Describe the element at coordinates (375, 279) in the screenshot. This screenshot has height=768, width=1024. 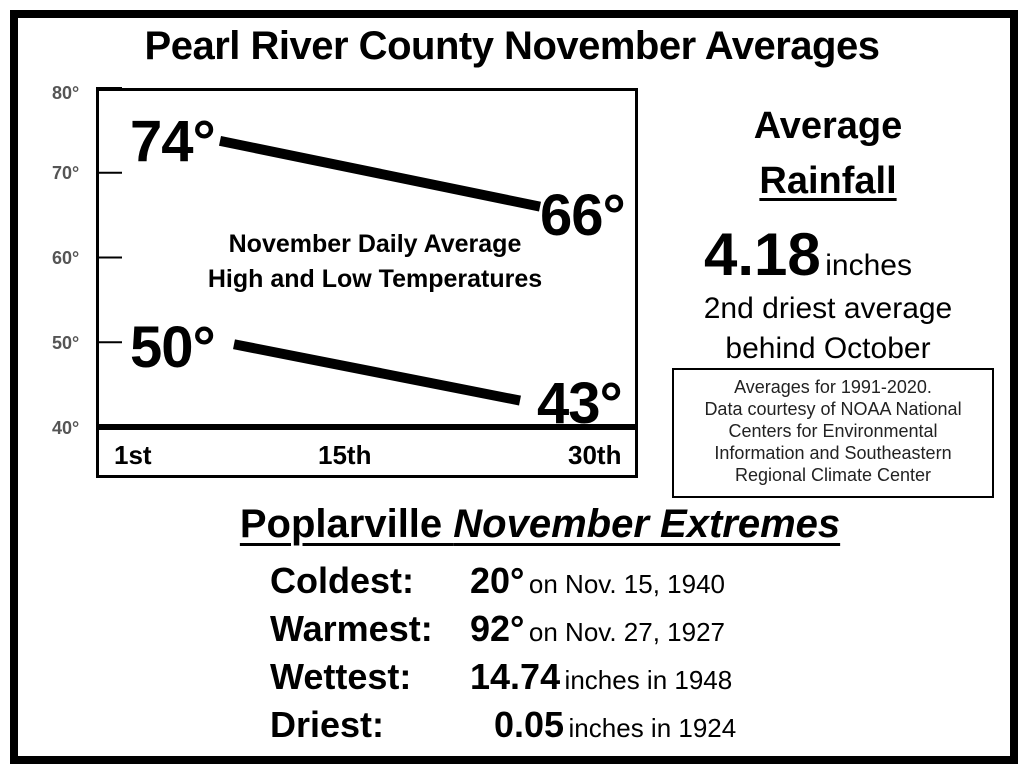
I see `chart-subtitle-line2: High and Low Temperatures` at that location.